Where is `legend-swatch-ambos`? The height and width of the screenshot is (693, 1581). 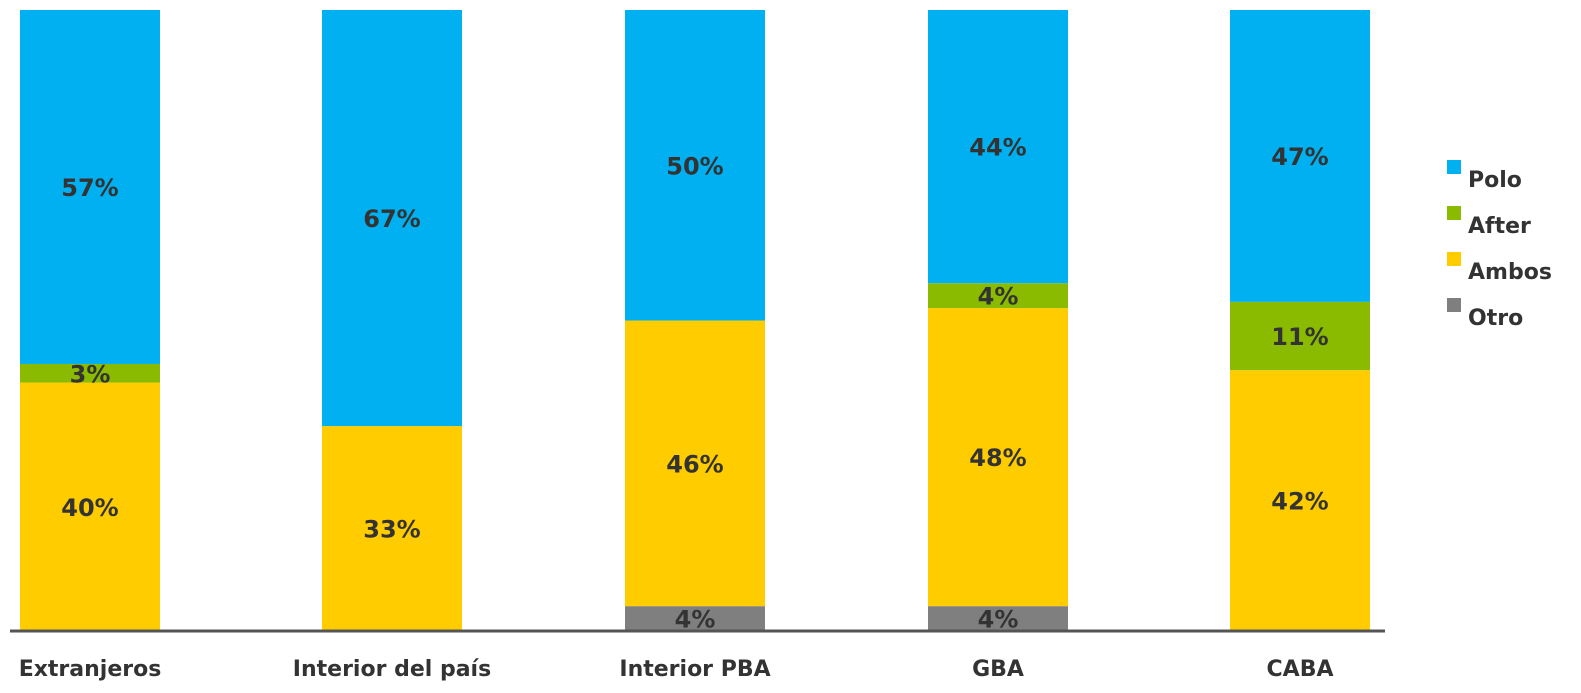
legend-swatch-ambos is located at coordinates (1454, 259).